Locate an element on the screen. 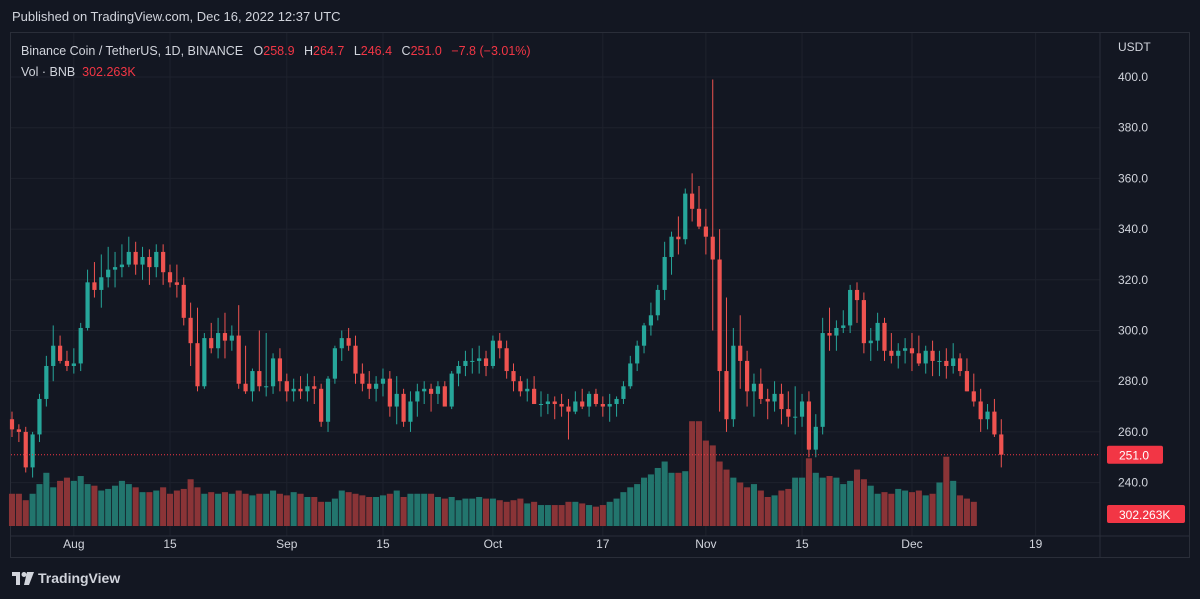 The width and height of the screenshot is (1200, 599). tradingview-logo-icon is located at coordinates (23, 578).